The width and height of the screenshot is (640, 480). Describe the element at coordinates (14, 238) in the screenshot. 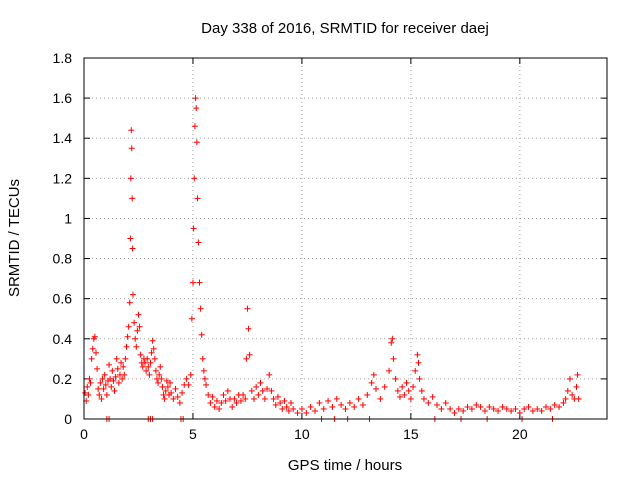

I see `y-axis-label: SRMTID / TECUs` at that location.